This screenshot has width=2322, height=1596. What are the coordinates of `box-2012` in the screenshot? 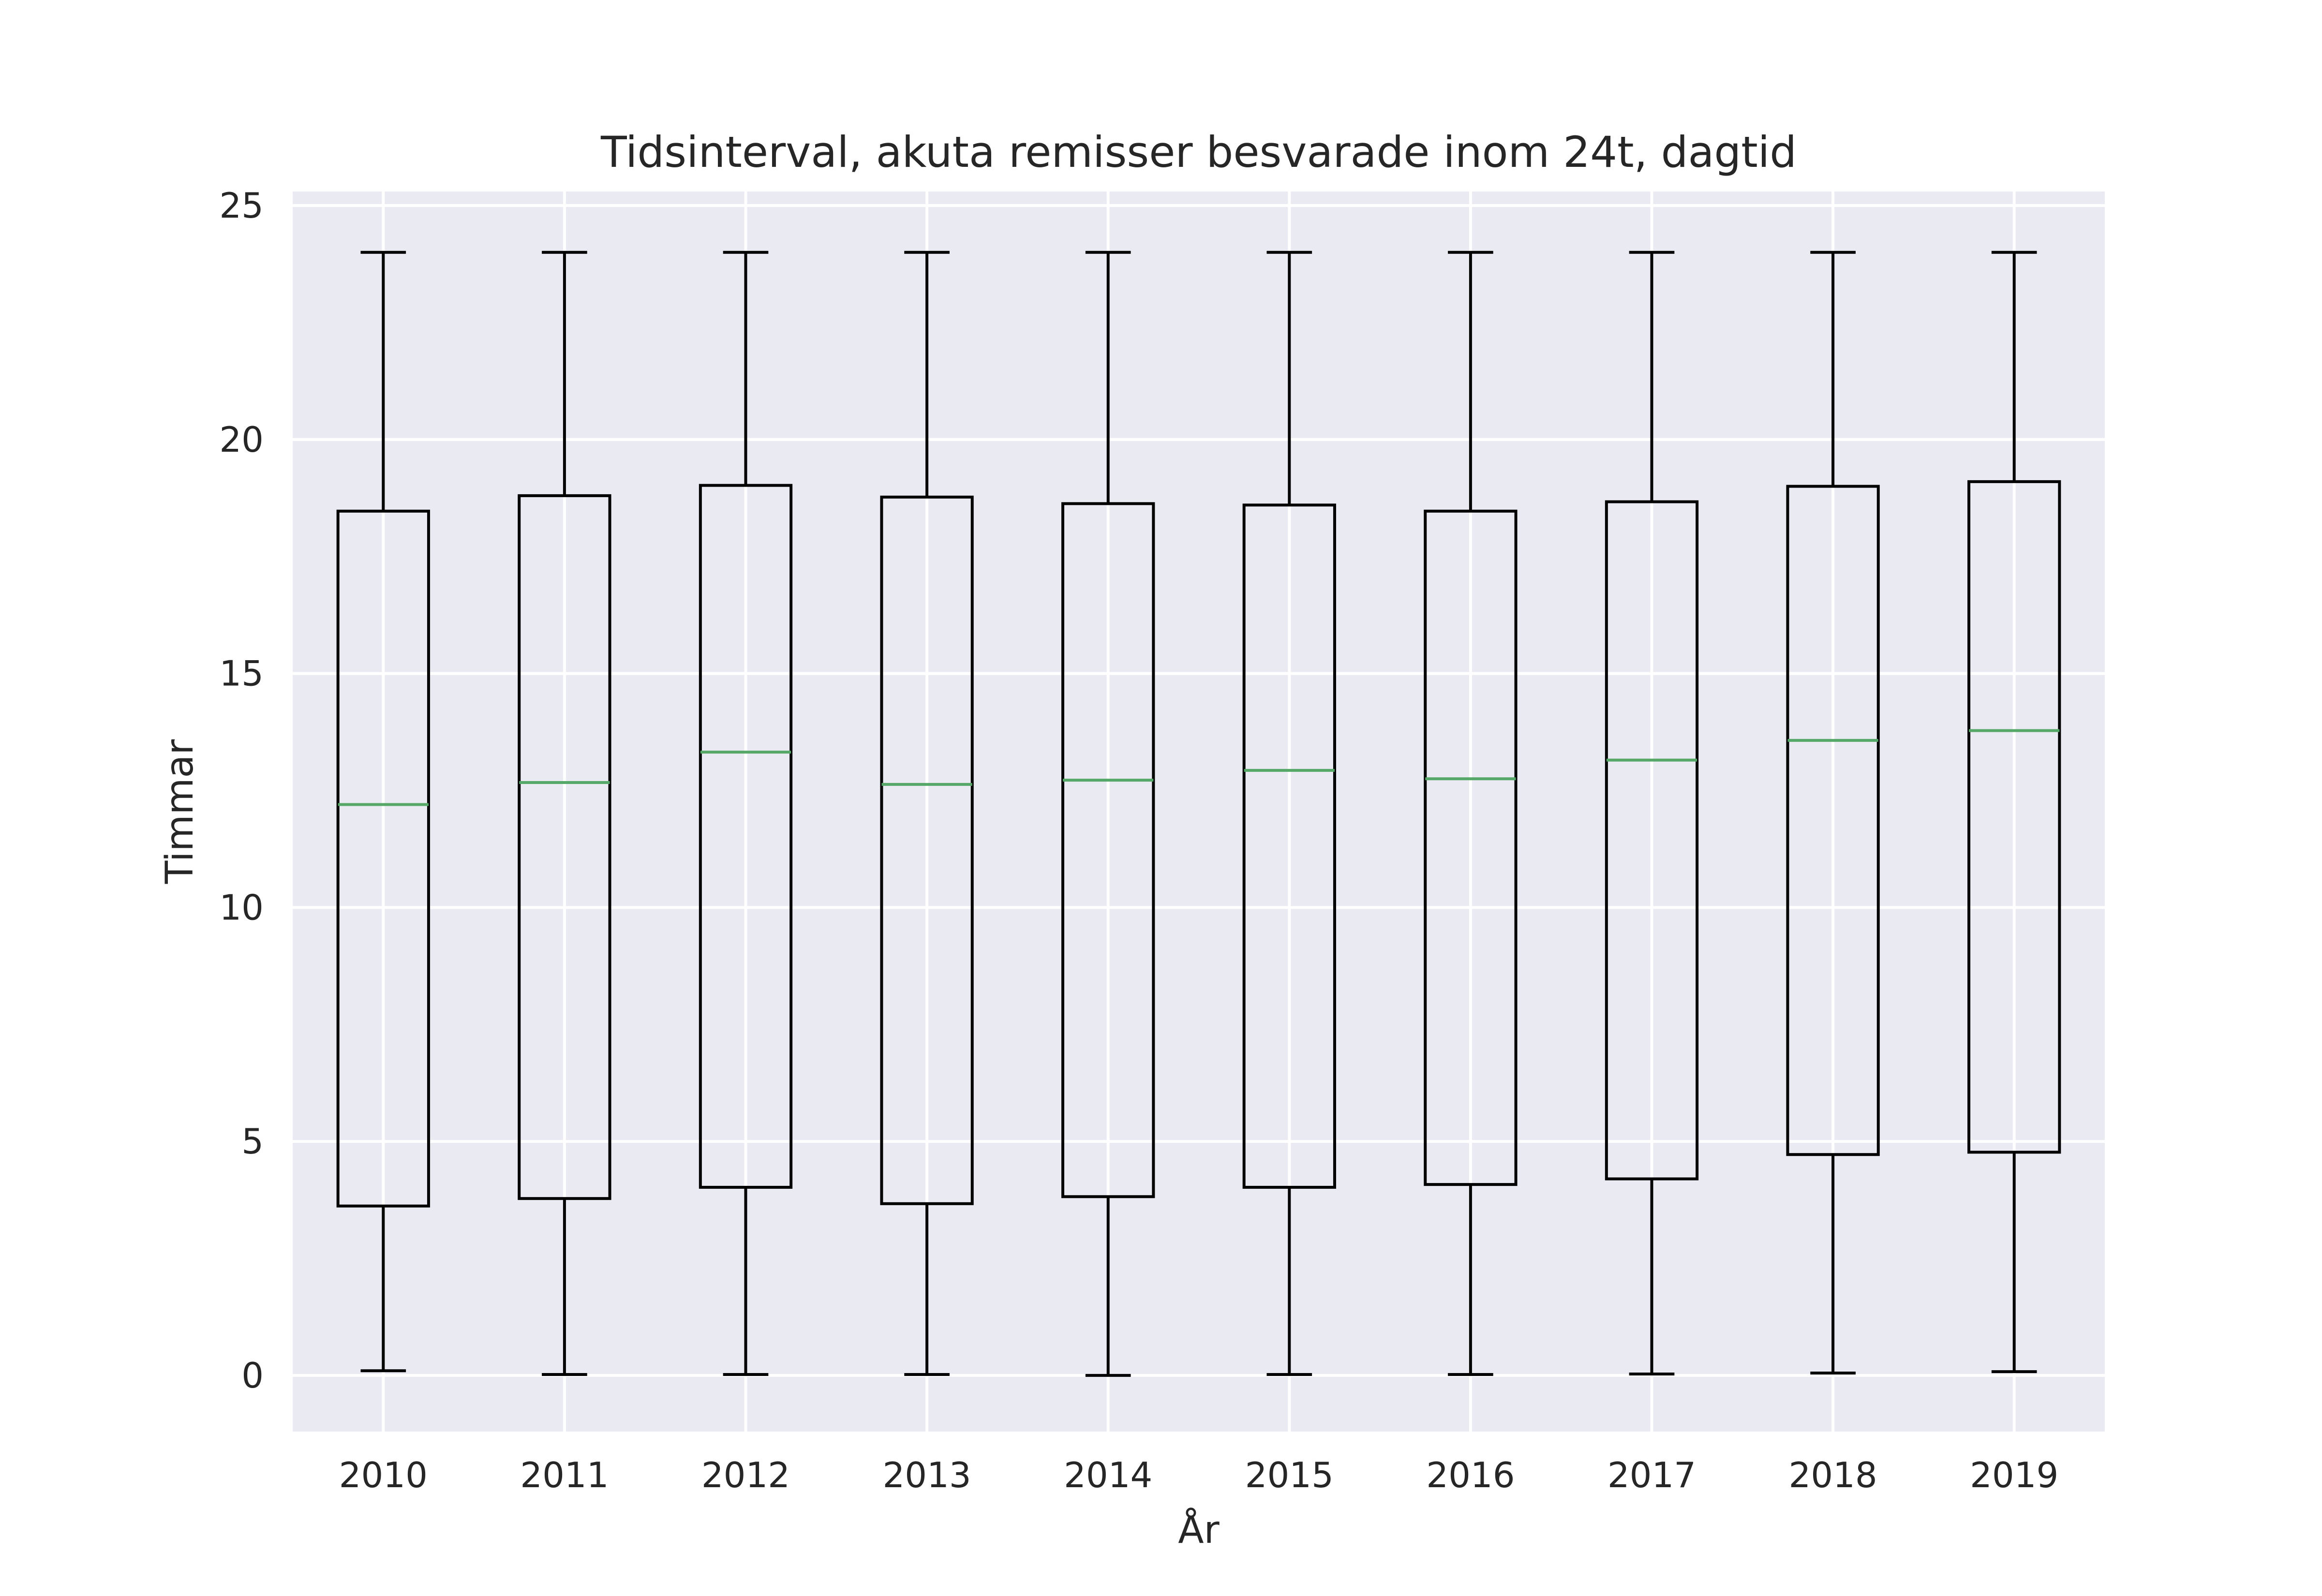 It's located at (746, 813).